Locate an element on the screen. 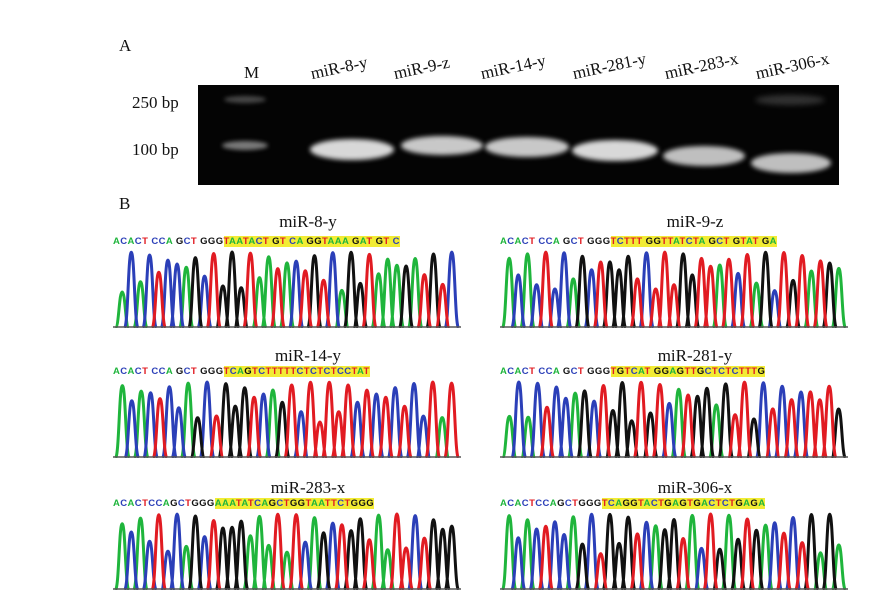  lane-label-mir-8-y: miR-8-y is located at coordinates (339, 68).